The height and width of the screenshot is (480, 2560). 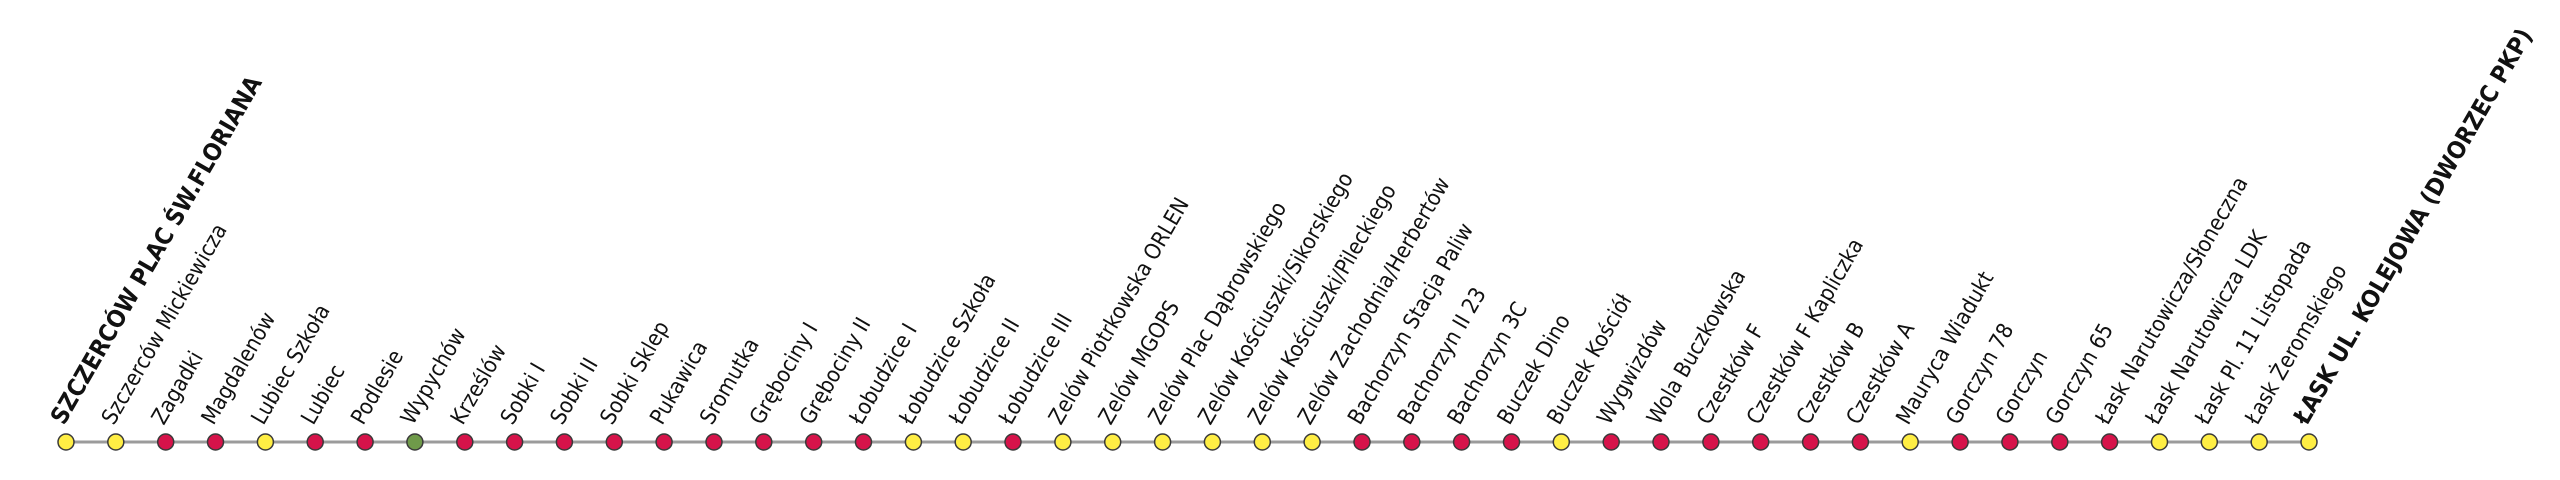 What do you see at coordinates (324, 395) in the screenshot?
I see `stop-label: Lubiec` at bounding box center [324, 395].